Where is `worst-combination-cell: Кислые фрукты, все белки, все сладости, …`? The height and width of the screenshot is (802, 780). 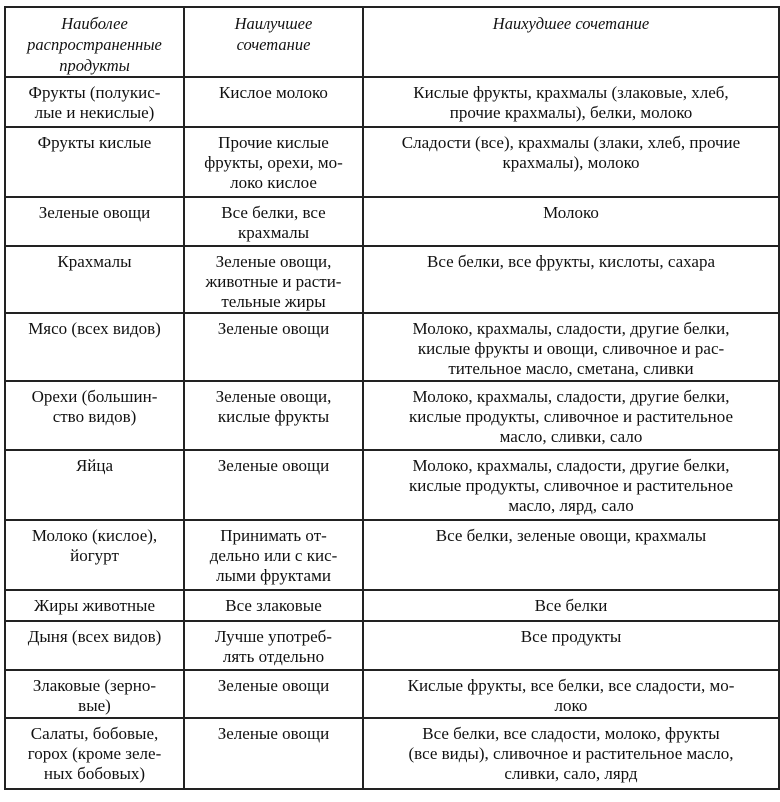 worst-combination-cell: Кислые фрукты, все белки, все сладости, … is located at coordinates (571, 694).